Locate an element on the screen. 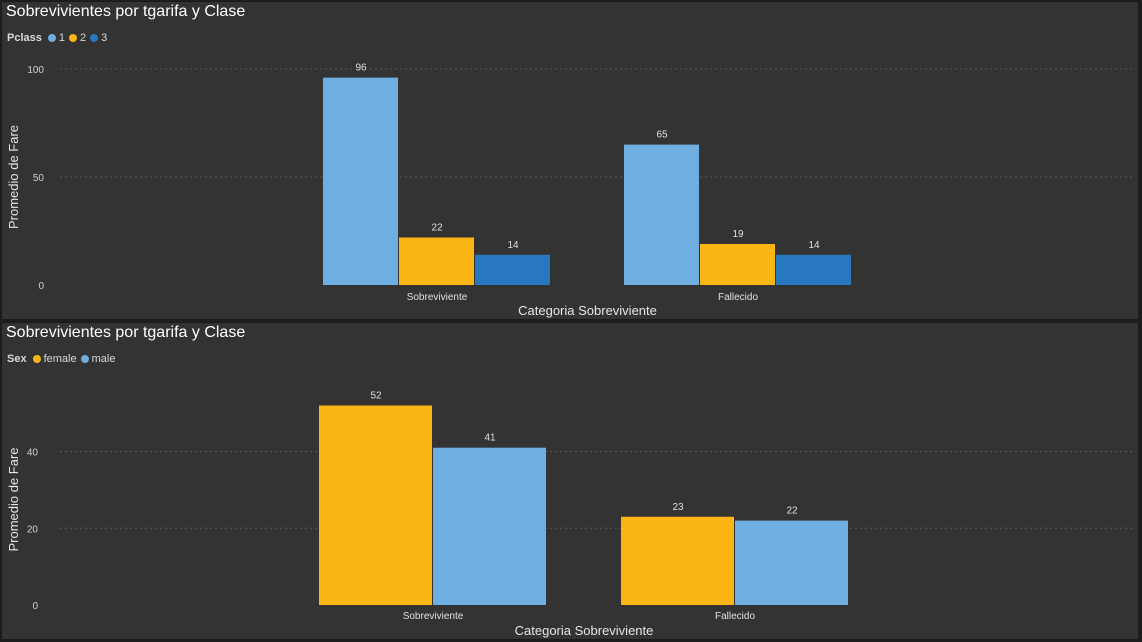 Image resolution: width=1142 pixels, height=642 pixels. bar-sobreviviente-female is located at coordinates (375, 505).